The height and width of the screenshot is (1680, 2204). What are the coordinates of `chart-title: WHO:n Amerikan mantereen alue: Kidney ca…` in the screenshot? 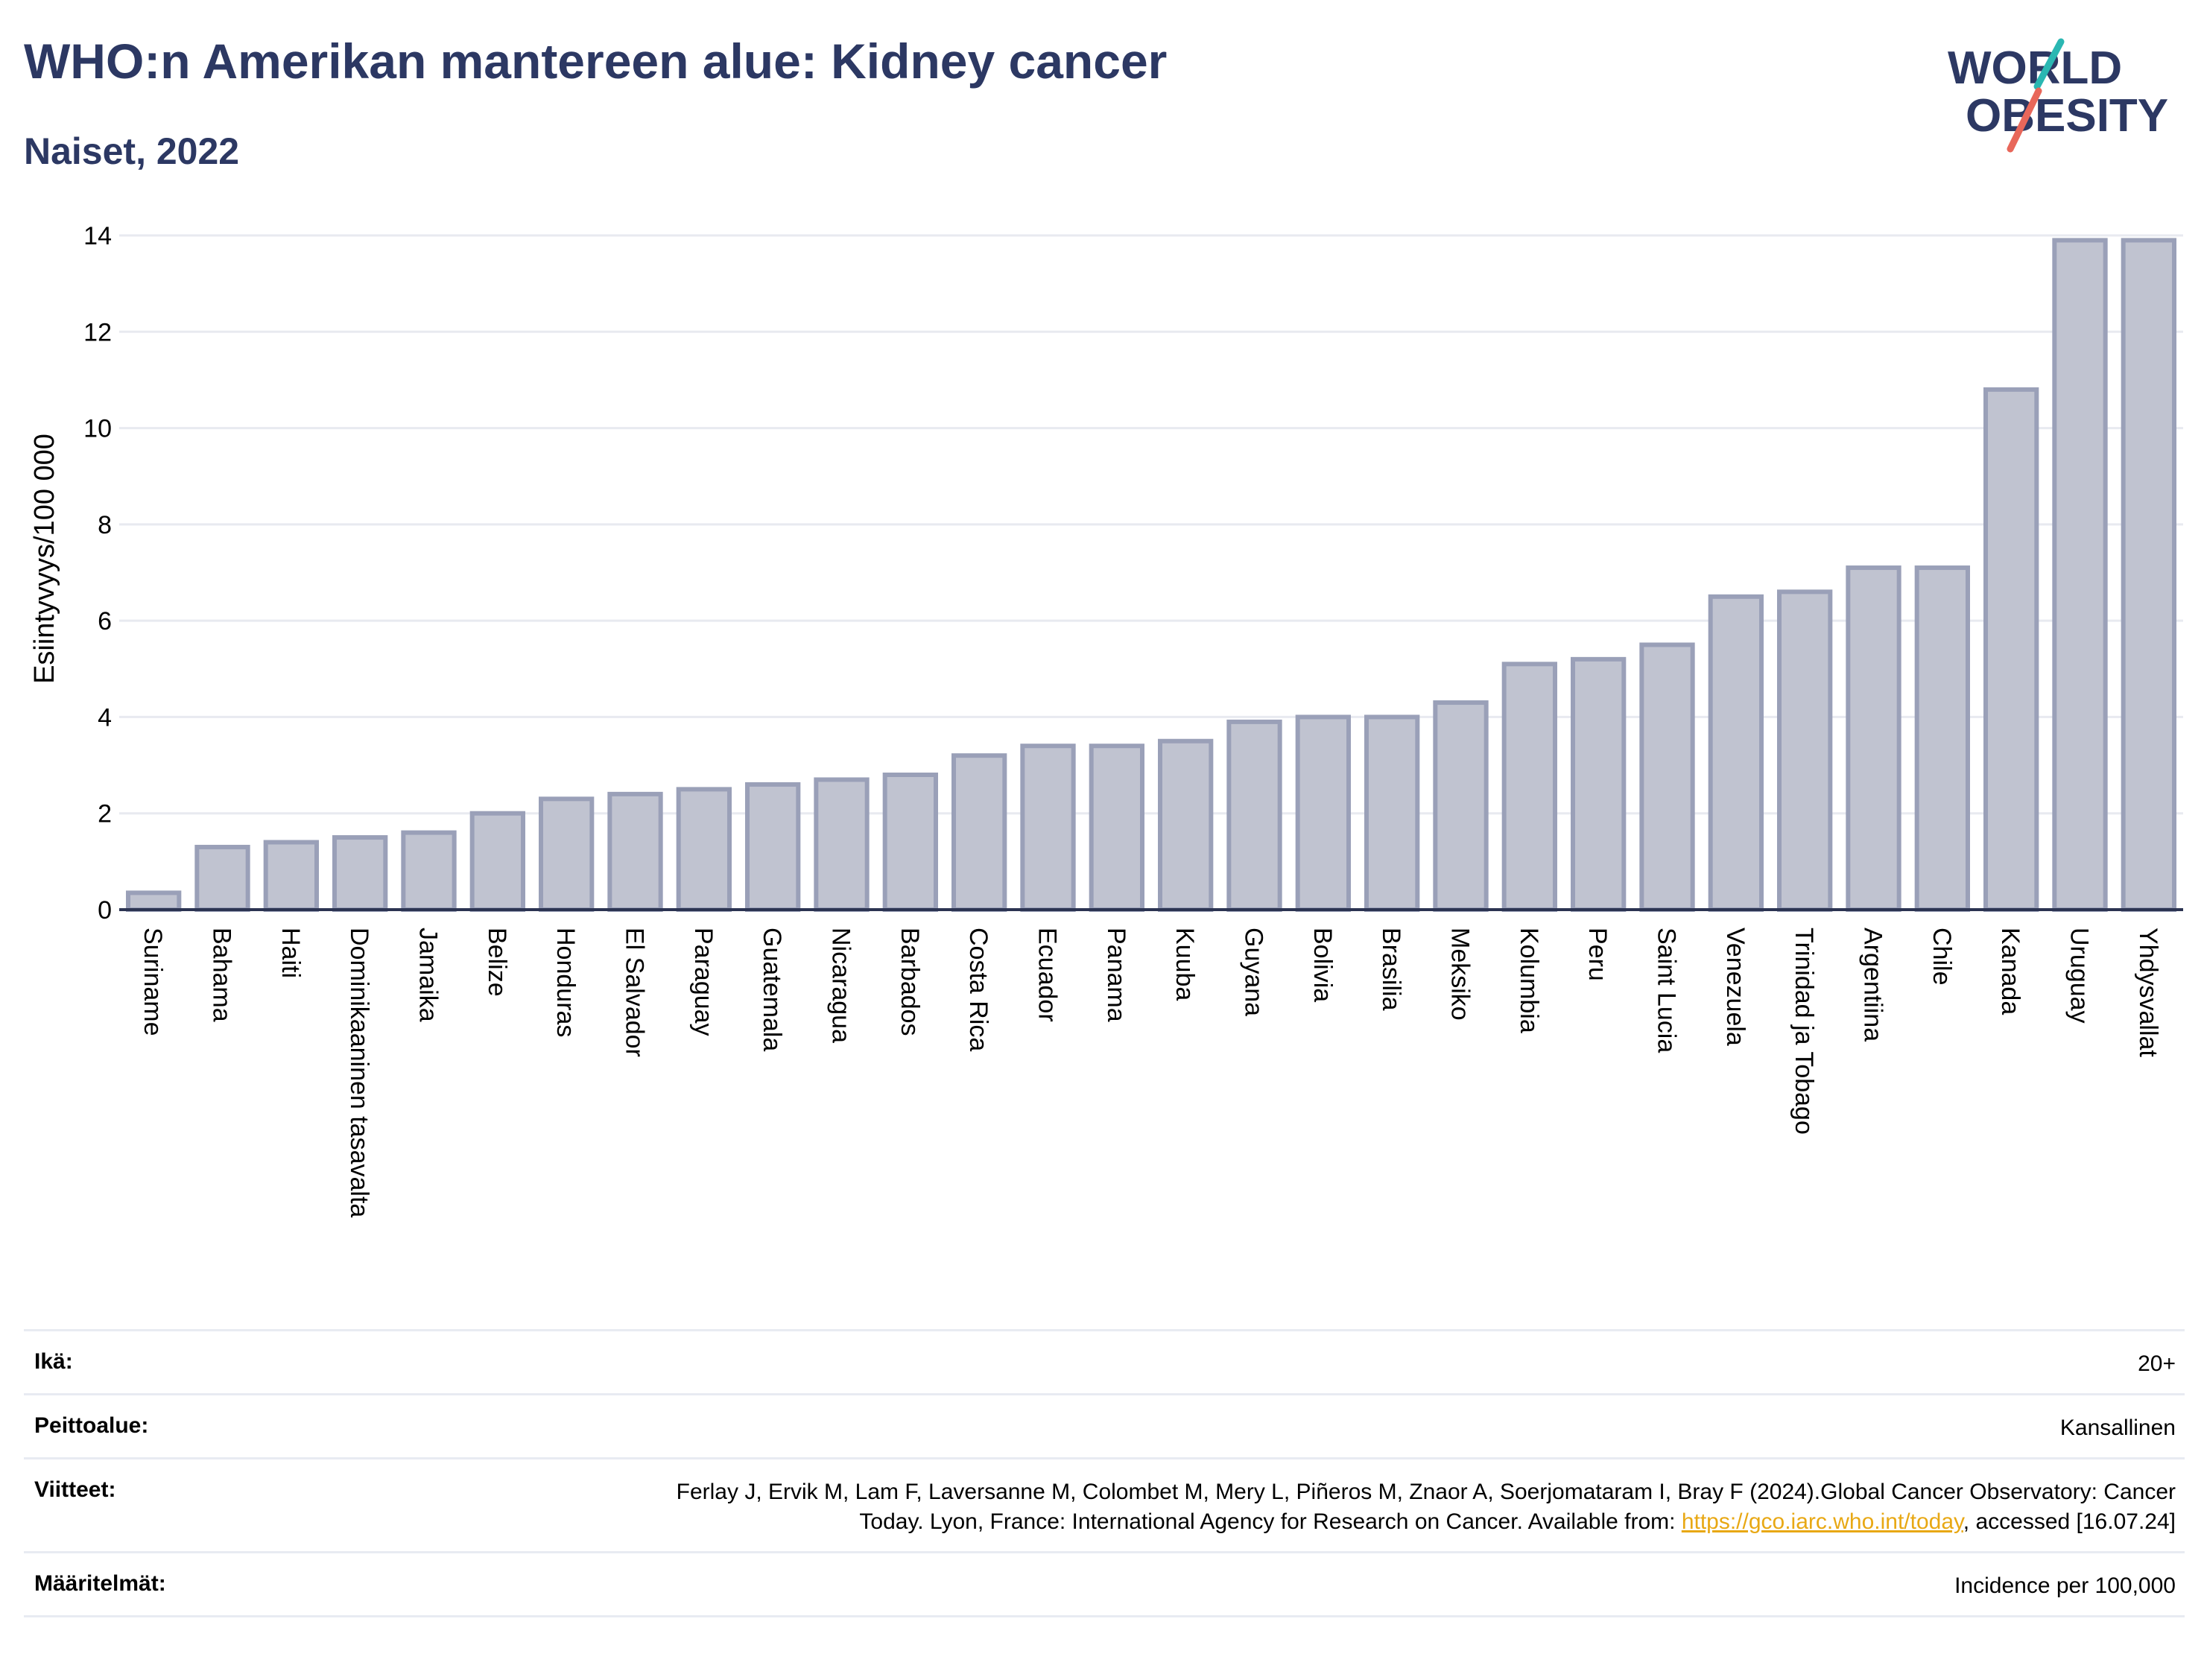 It's located at (596, 61).